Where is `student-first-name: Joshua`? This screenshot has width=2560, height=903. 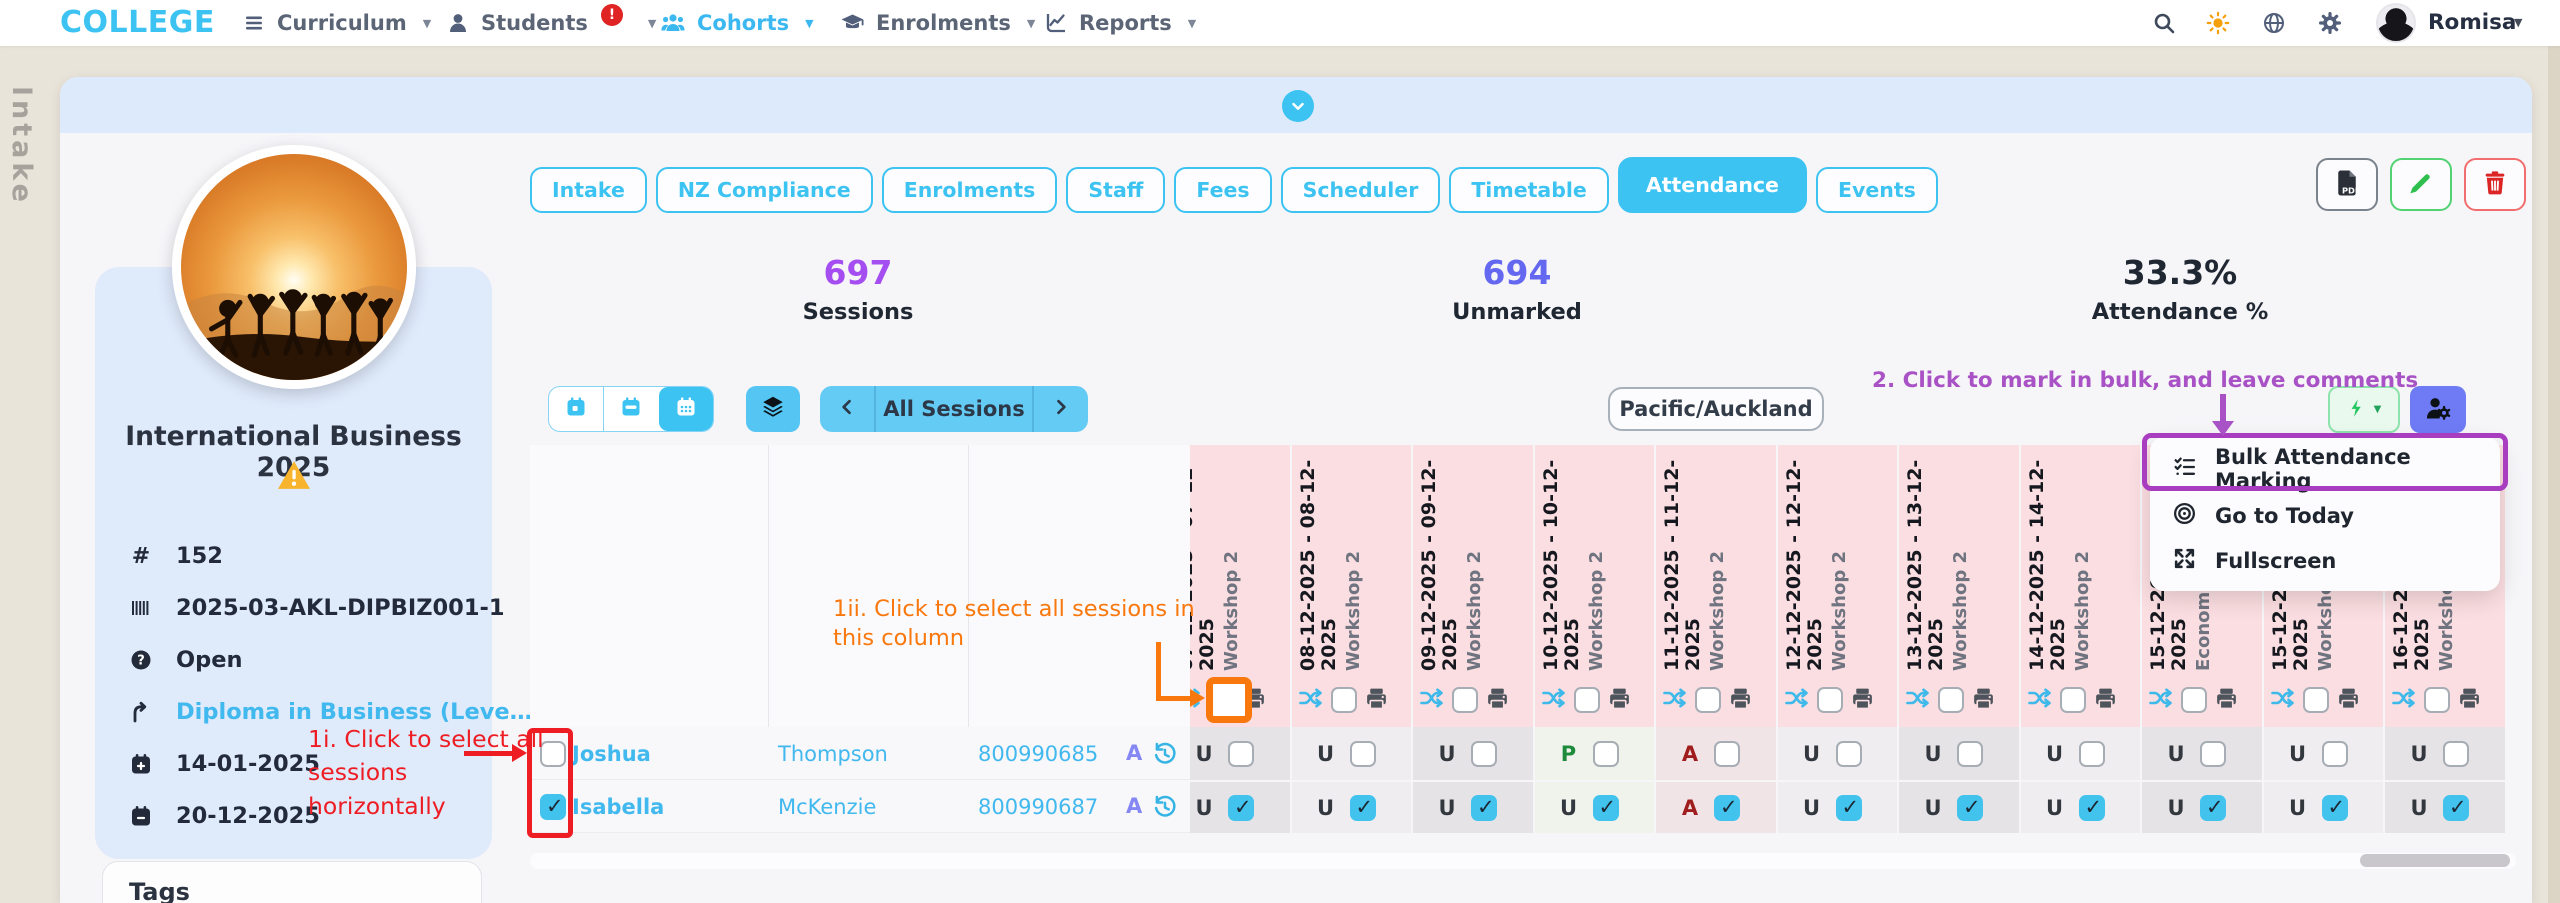 student-first-name: Joshua is located at coordinates (611, 754).